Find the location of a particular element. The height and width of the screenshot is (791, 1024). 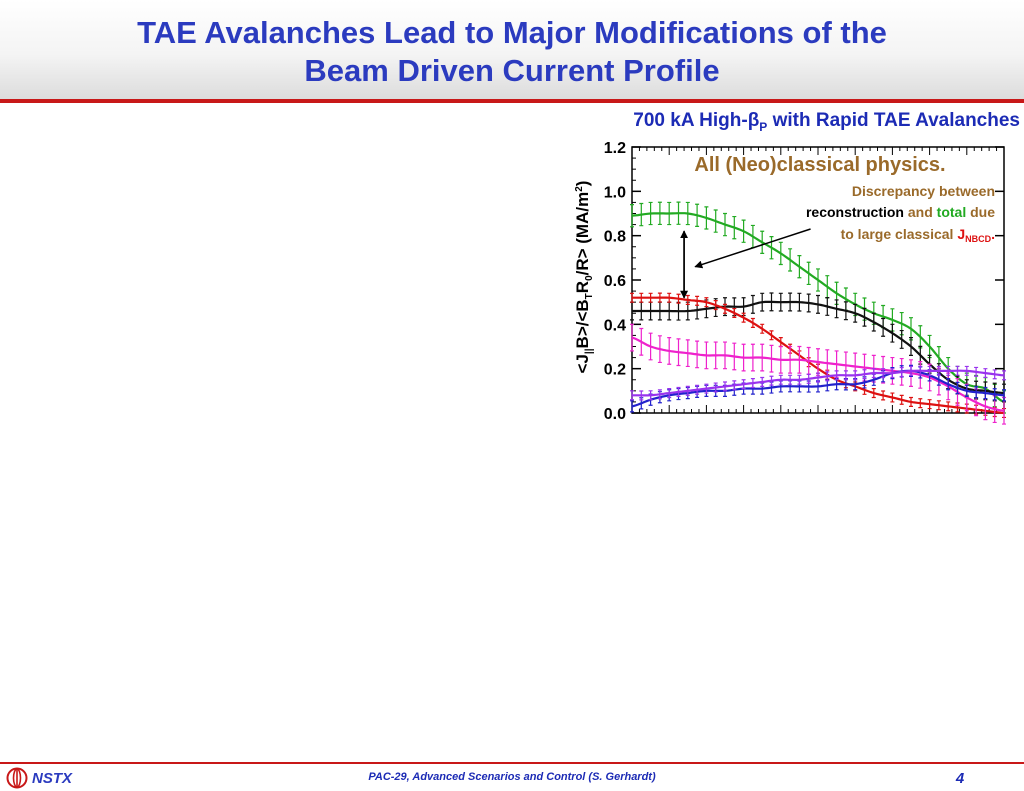

subtitle-suffix: with Rapid TAE Avalanches is located at coordinates (893, 120).